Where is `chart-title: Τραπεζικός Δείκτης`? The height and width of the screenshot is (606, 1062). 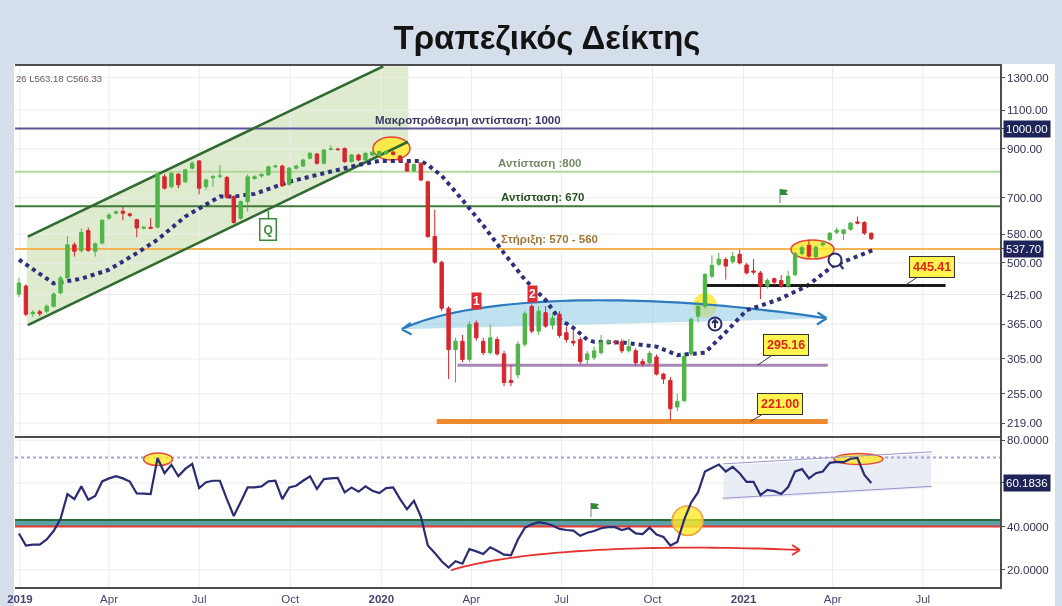 chart-title: Τραπεζικός Δείκτης is located at coordinates (547, 37).